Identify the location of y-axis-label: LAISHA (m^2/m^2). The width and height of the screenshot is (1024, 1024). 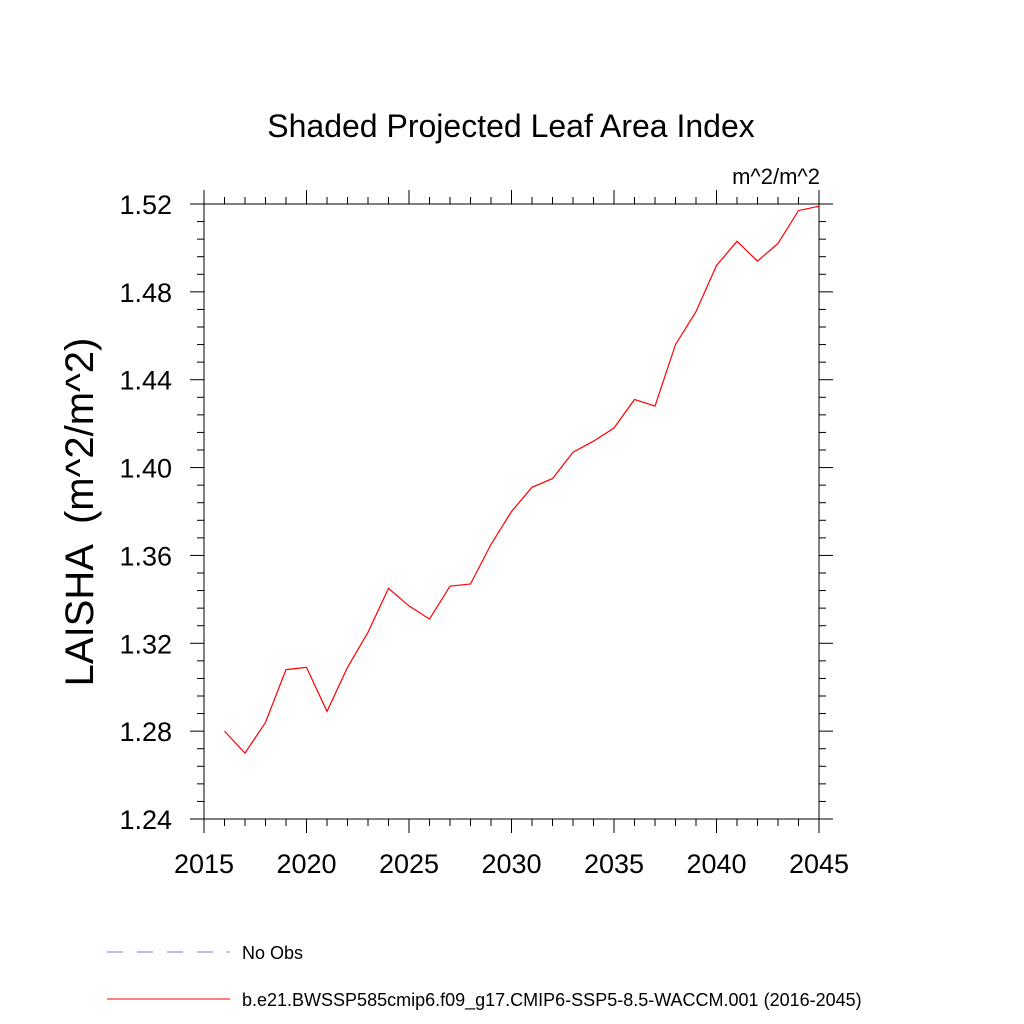
(80, 512).